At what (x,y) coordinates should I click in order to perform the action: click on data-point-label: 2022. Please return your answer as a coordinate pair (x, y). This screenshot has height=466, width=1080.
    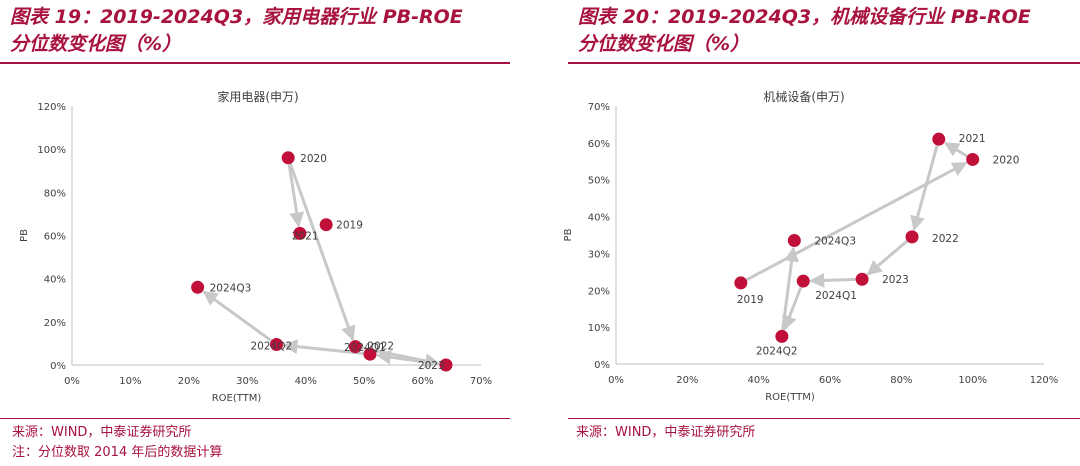
    Looking at the image, I should click on (945, 239).